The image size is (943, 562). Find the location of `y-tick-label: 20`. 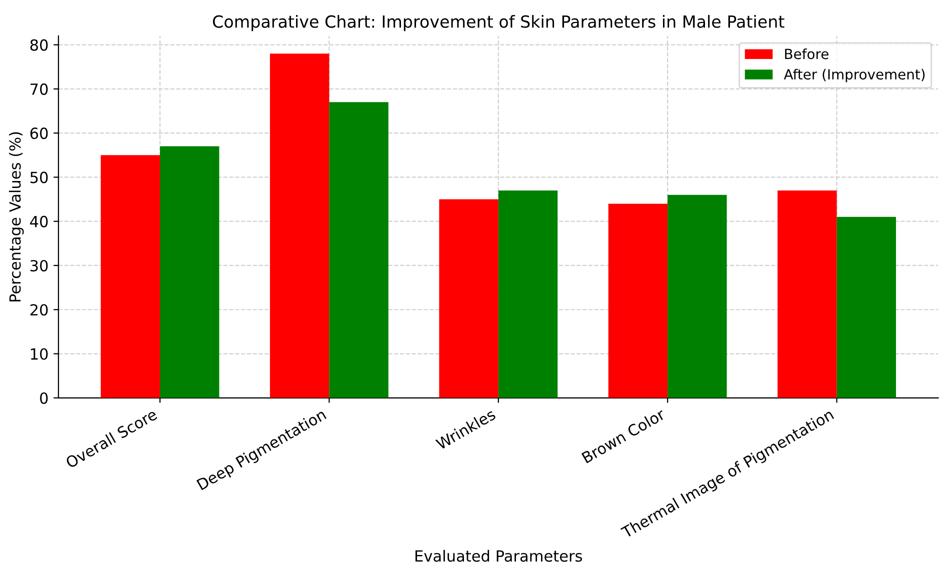

y-tick-label: 20 is located at coordinates (39, 310).